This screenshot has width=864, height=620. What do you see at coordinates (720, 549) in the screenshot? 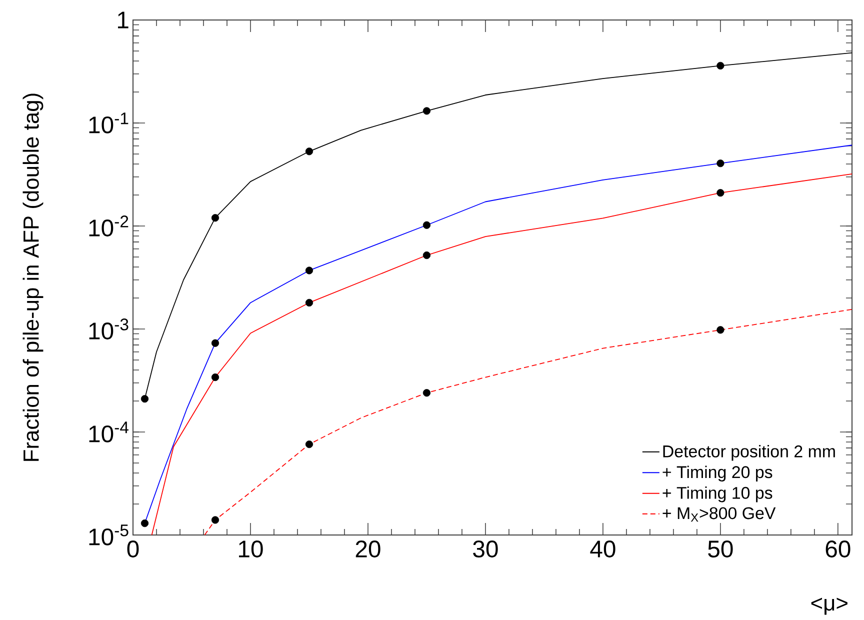
I see `x-tick-label: 50` at bounding box center [720, 549].